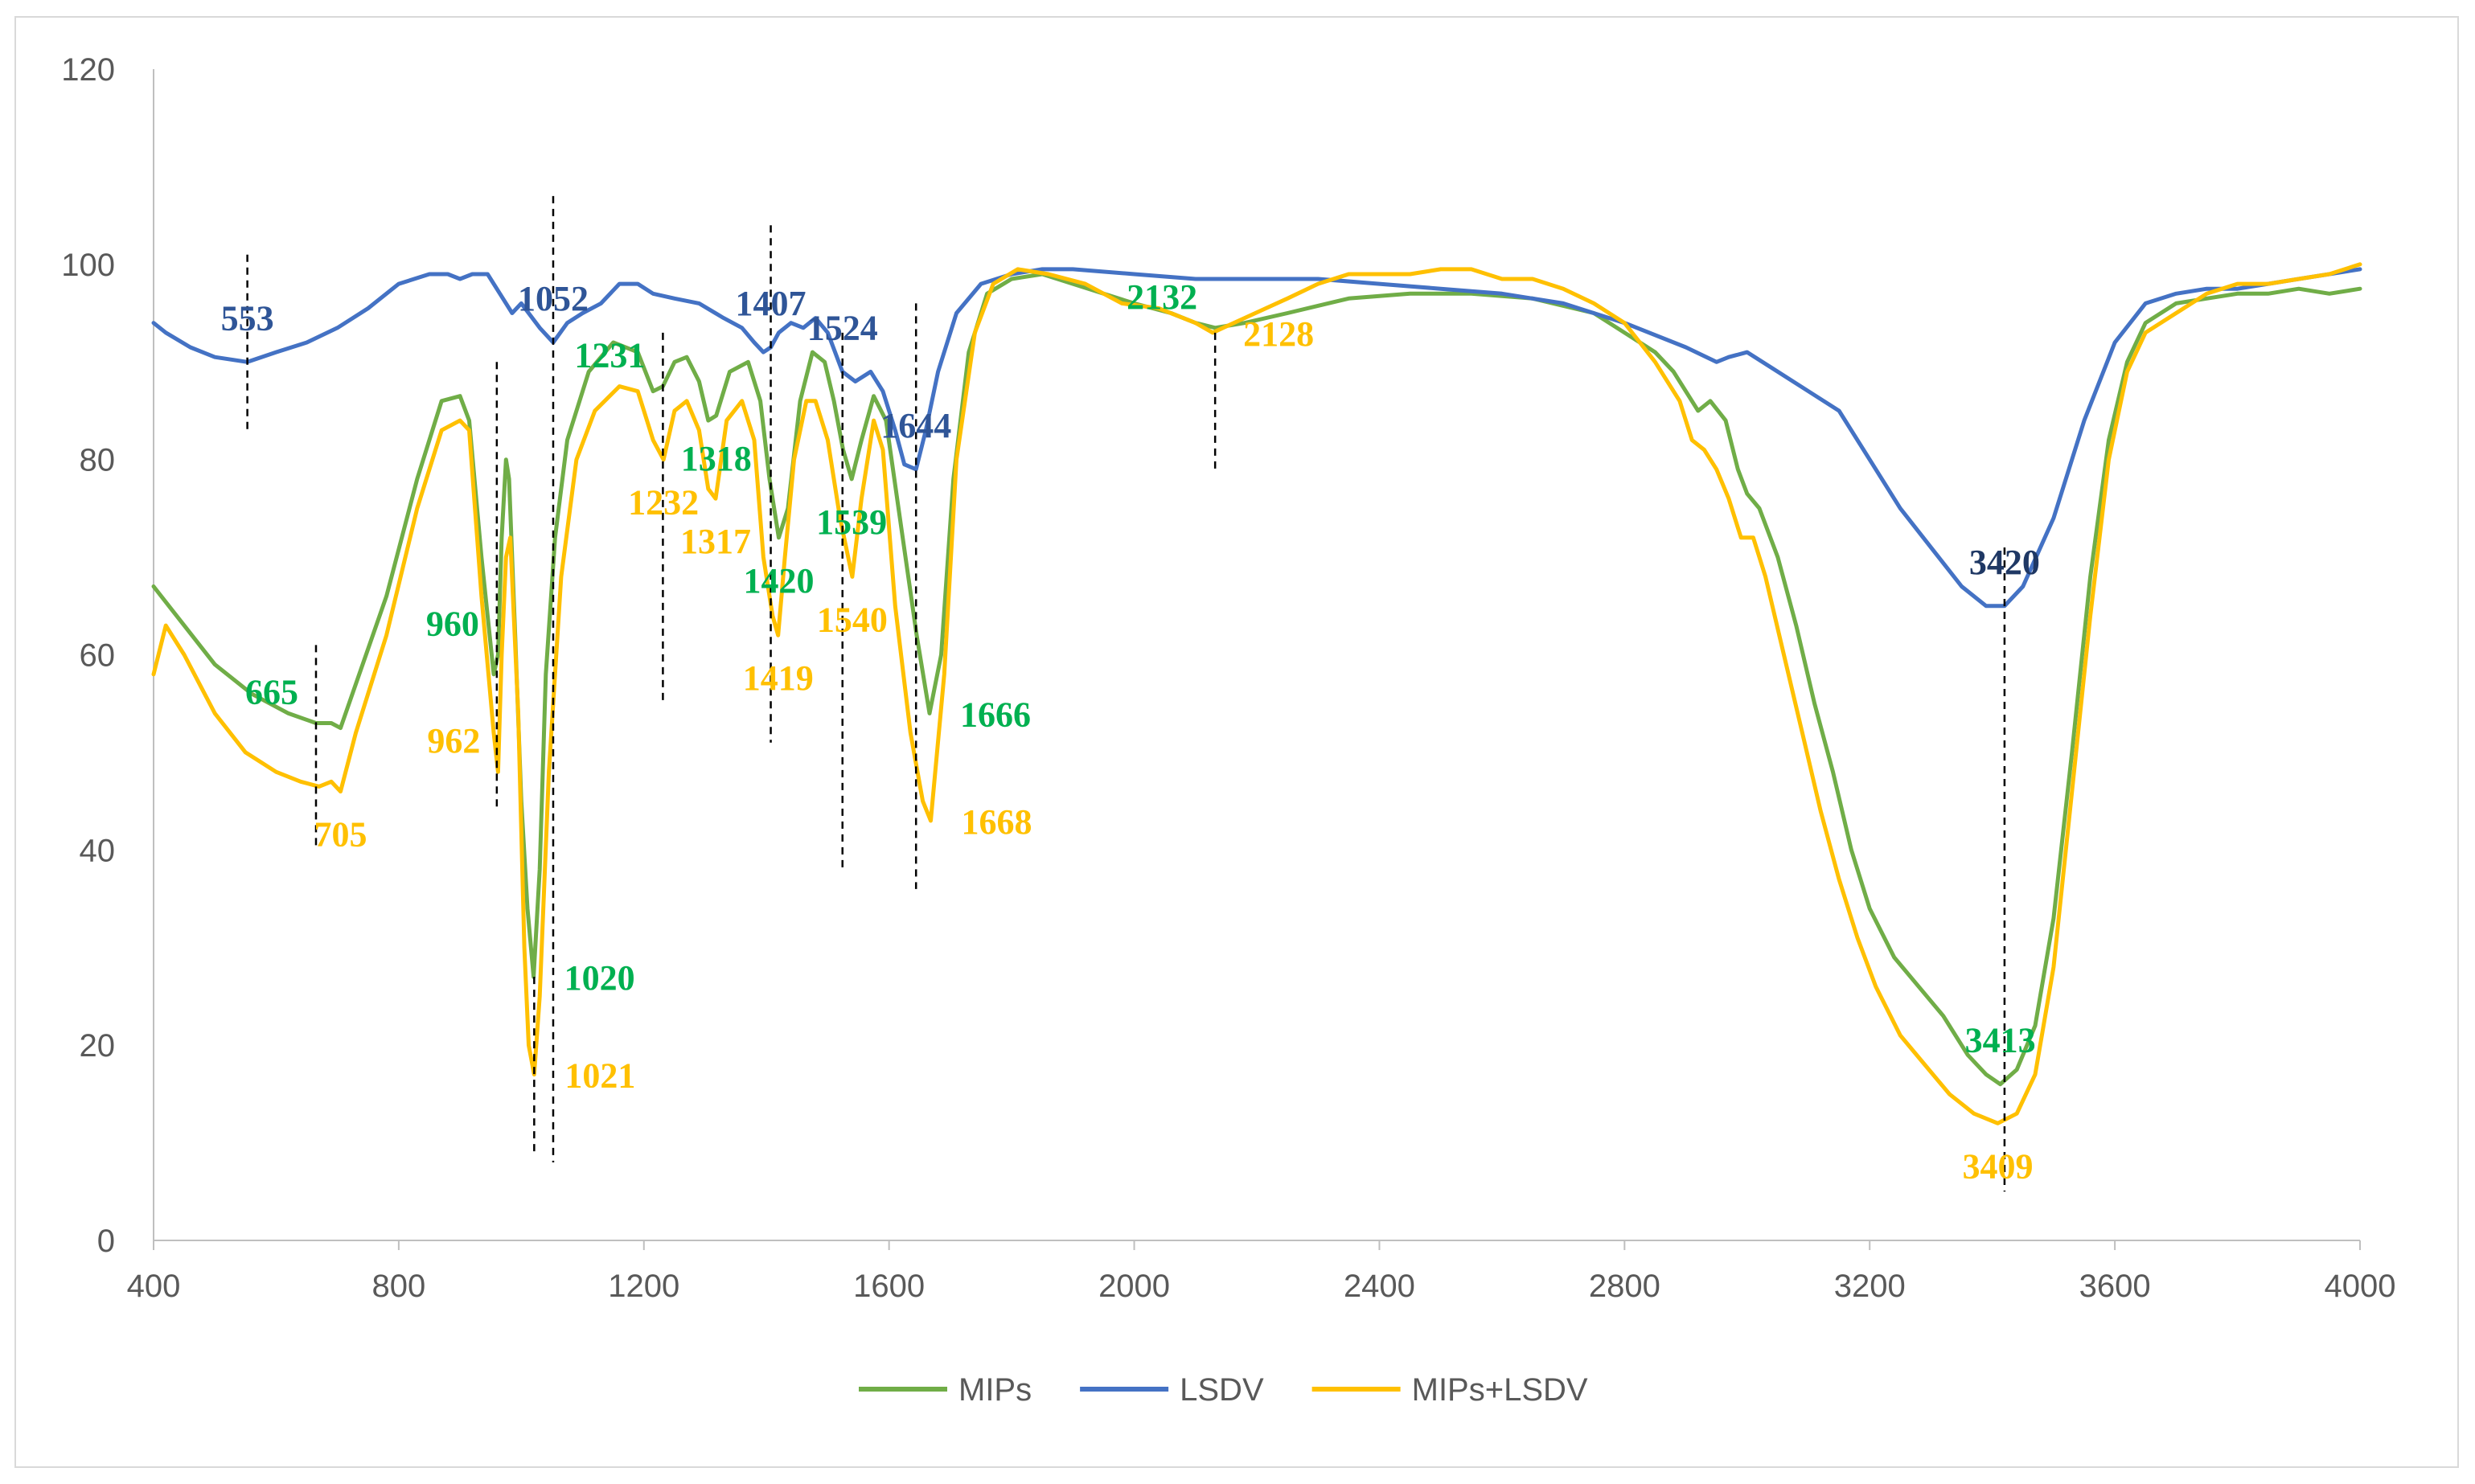 The width and height of the screenshot is (2475, 1484). I want to click on x-tick-label: 1200, so click(643, 1287).